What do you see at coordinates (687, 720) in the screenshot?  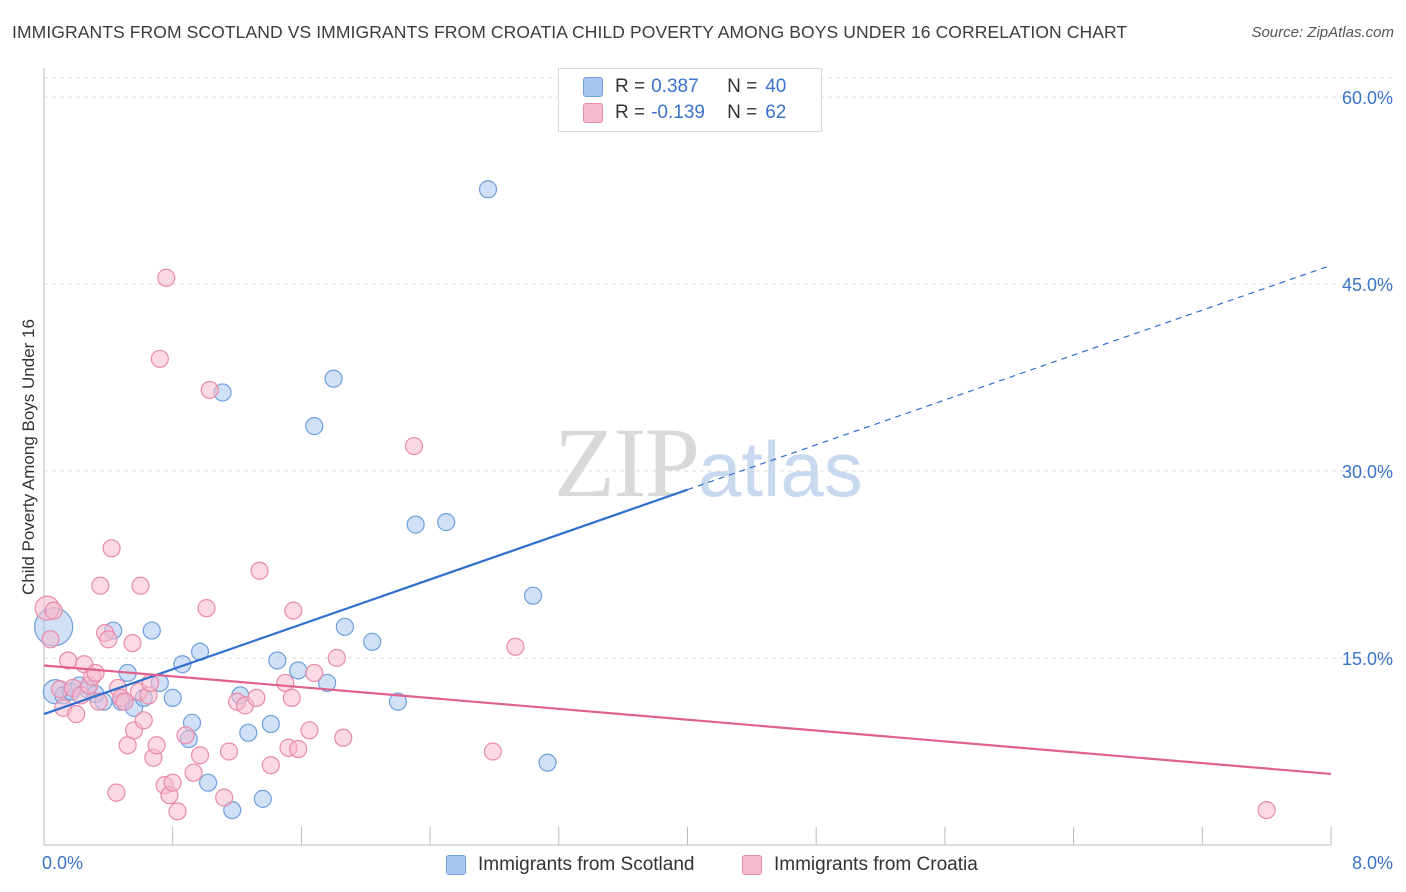 I see `croatia-trend-line` at bounding box center [687, 720].